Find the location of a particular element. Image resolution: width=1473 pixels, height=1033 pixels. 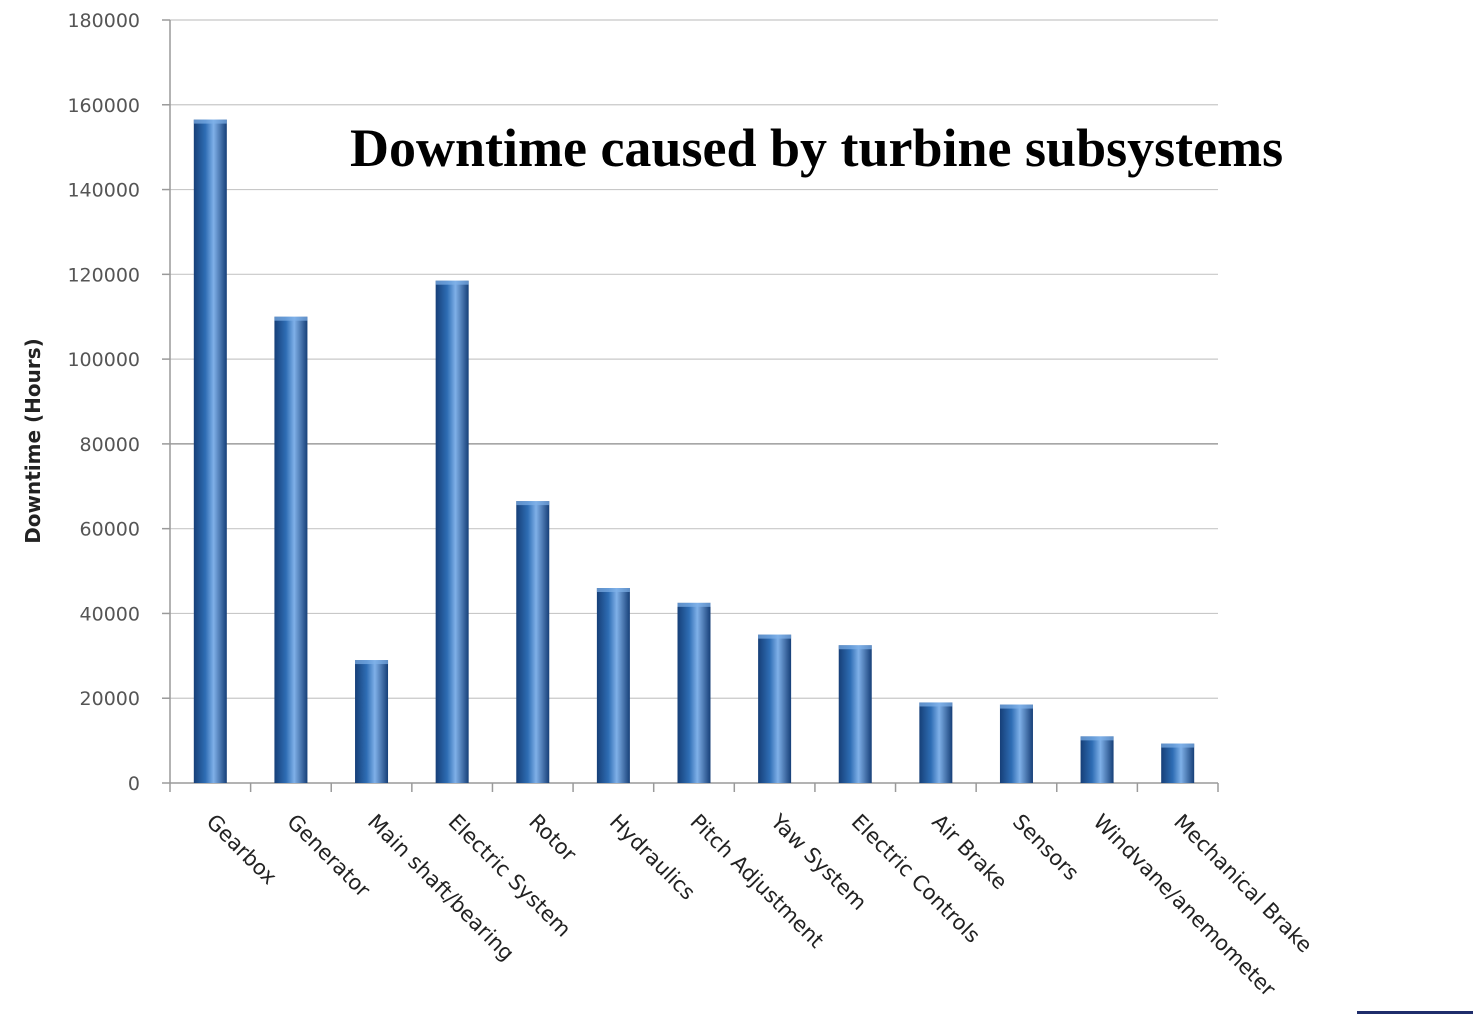

category-label: Hydraulics is located at coordinates (652, 857).